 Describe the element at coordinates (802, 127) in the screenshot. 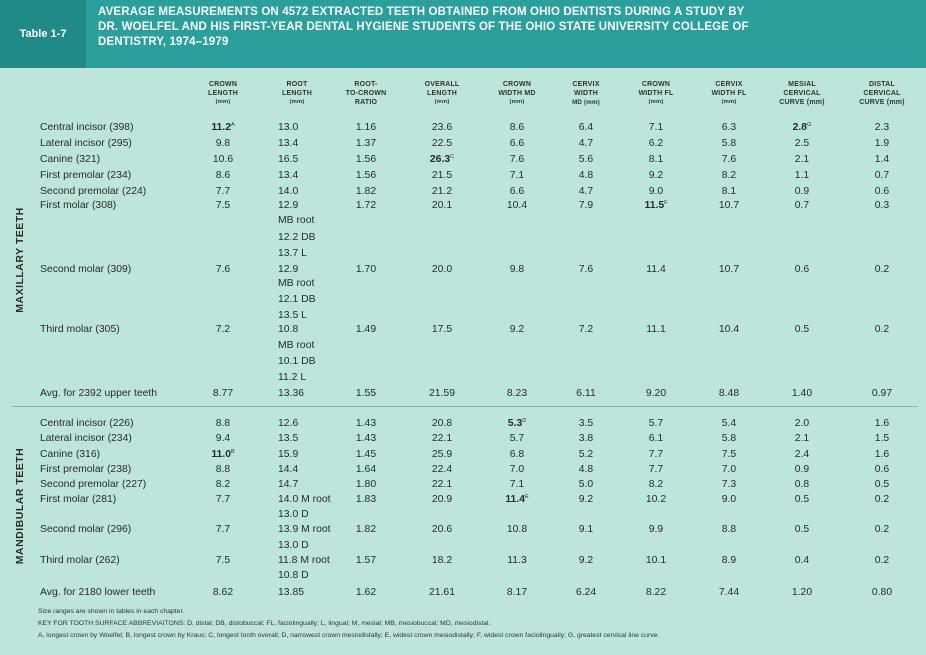

I see `value-cell: 2.8G` at that location.